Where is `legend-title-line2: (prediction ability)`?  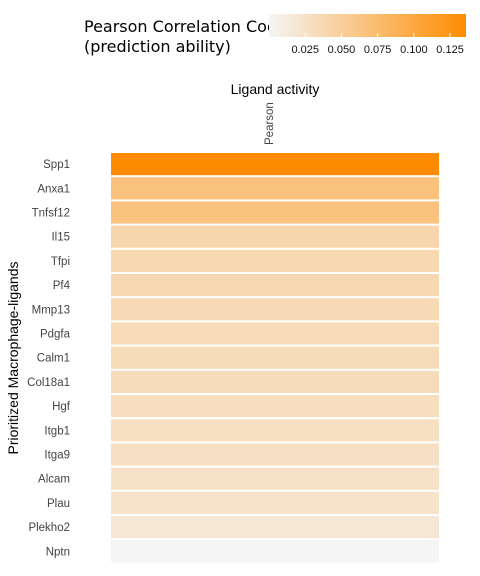
legend-title-line2: (prediction ability) is located at coordinates (157, 46).